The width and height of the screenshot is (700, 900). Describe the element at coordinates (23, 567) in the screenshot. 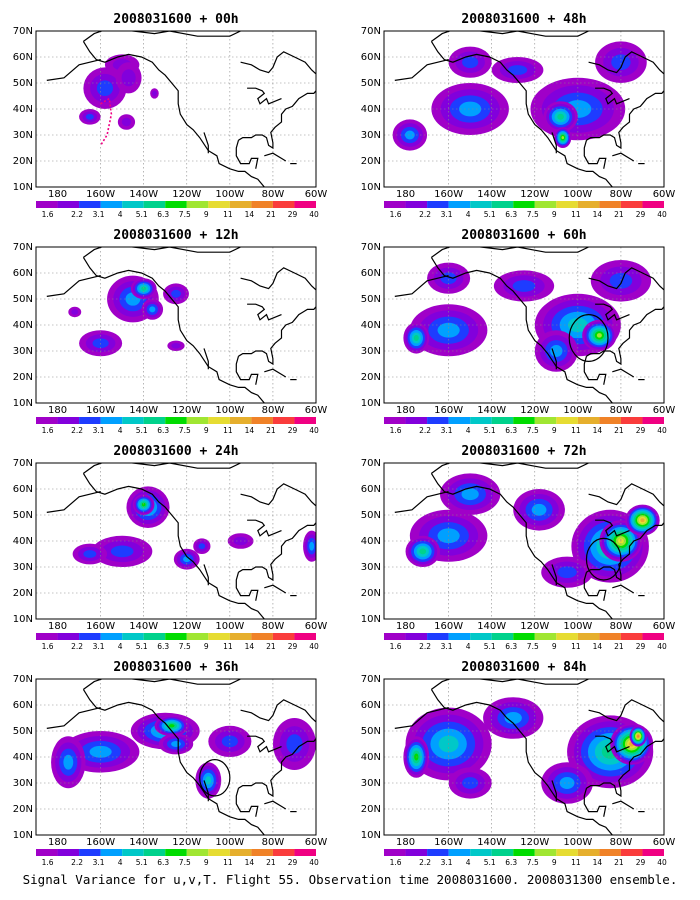

I see `lat-tick-label: 30N` at that location.